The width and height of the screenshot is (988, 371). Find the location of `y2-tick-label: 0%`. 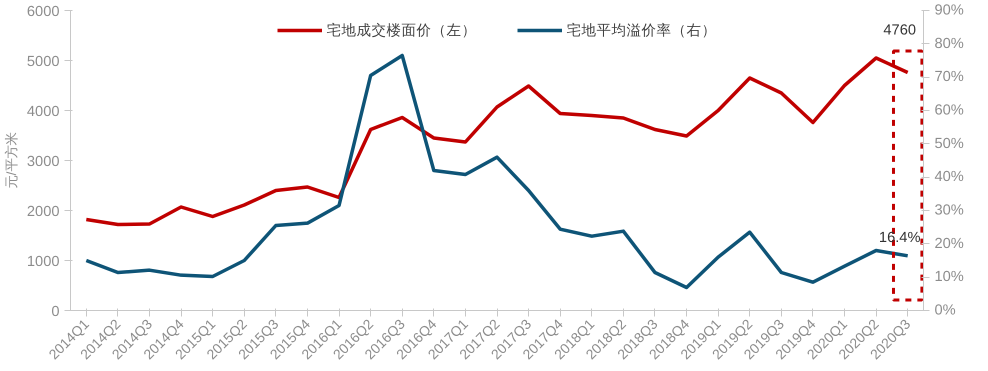

y2-tick-label: 0% is located at coordinates (945, 310).